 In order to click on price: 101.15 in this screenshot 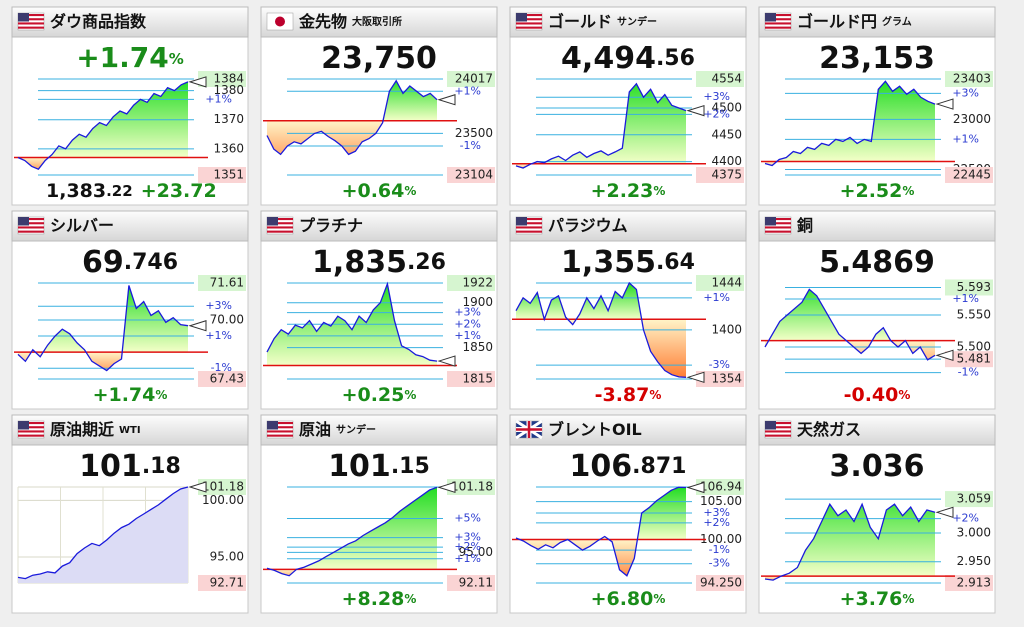, I will do `click(379, 466)`.